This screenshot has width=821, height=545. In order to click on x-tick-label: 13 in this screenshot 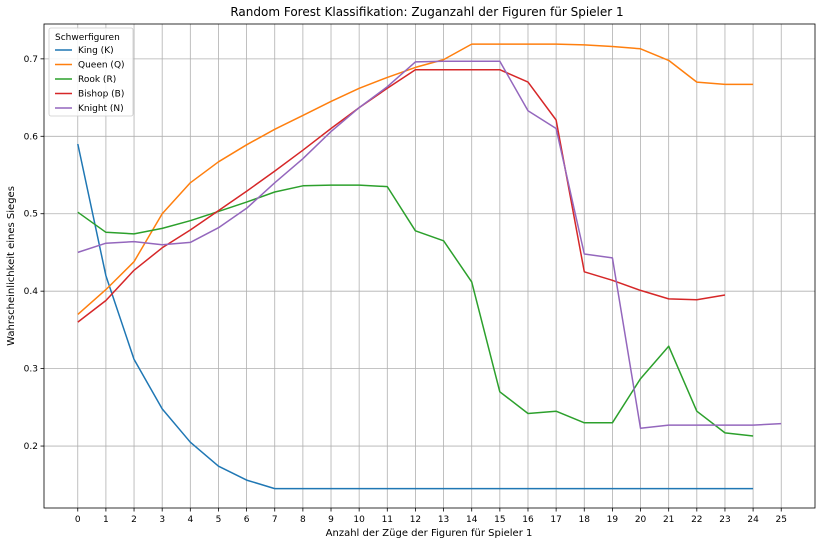, I will do `click(443, 520)`.